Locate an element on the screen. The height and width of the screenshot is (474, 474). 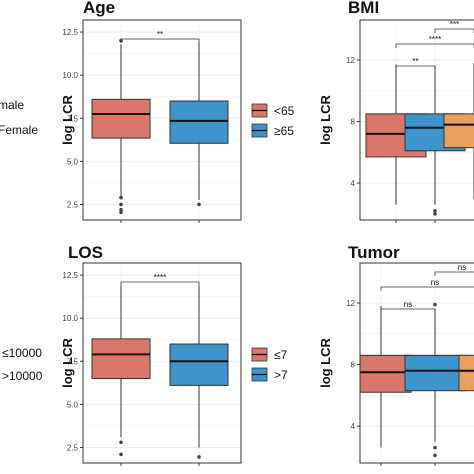
age-y-tick-label: 12.5 is located at coordinates (70, 32).